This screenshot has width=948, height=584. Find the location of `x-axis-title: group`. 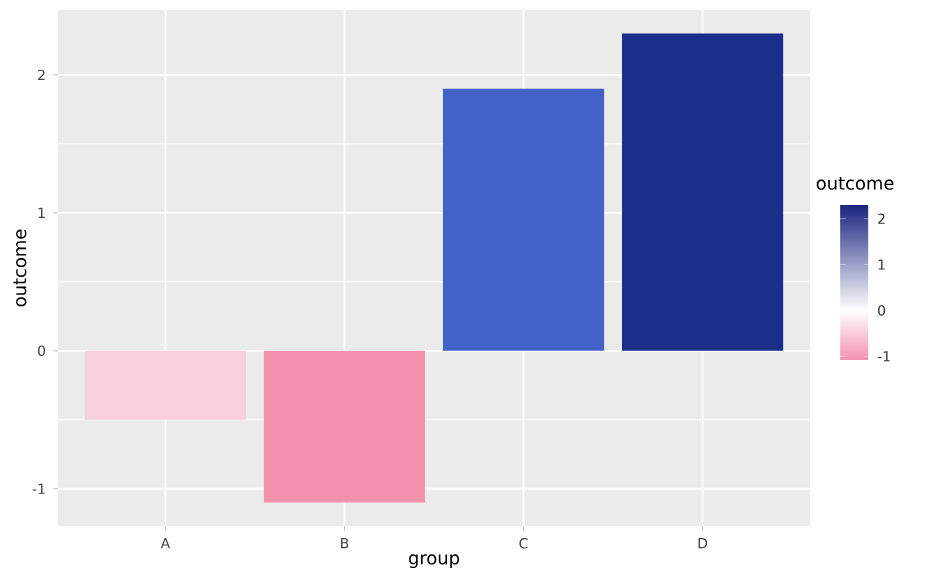

x-axis-title: group is located at coordinates (434, 561).